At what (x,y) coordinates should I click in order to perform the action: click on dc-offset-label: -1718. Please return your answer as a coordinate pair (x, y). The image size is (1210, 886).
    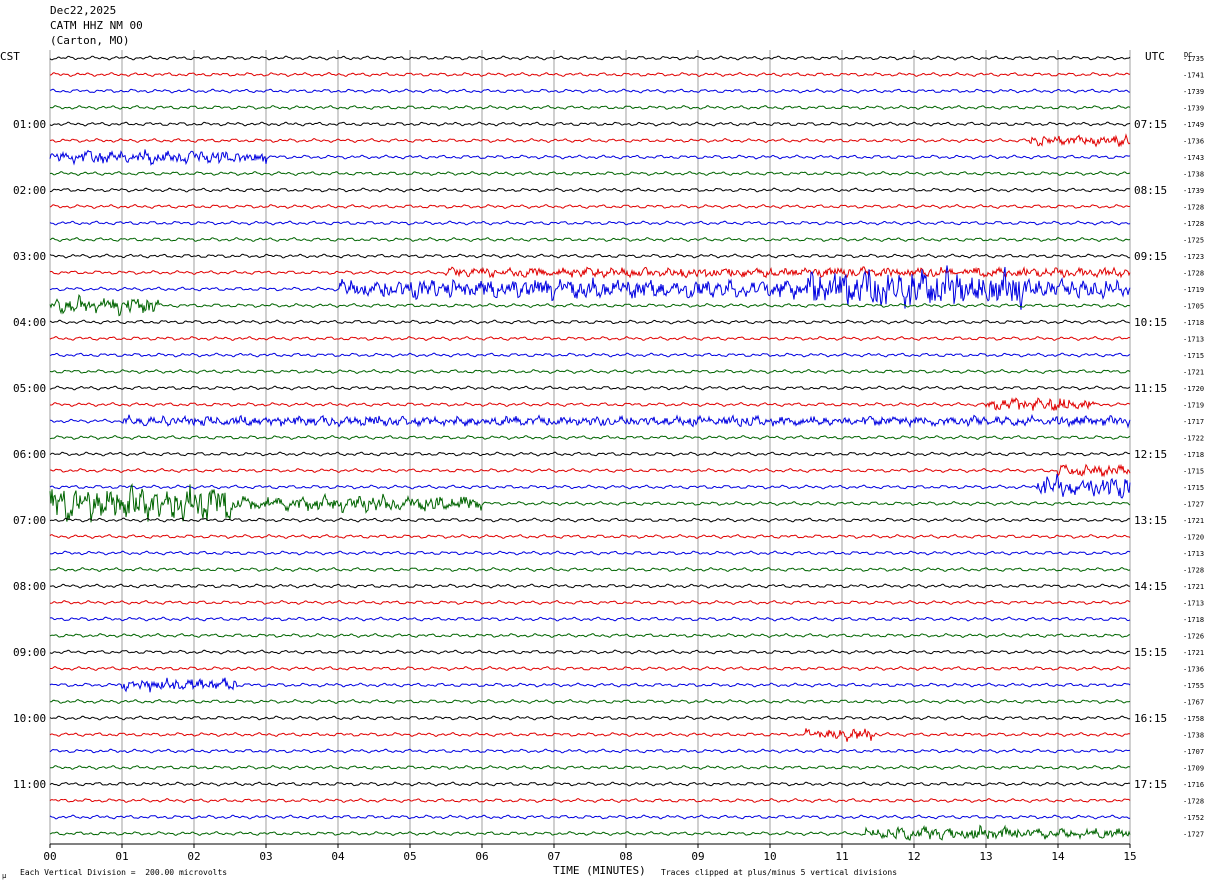
    Looking at the image, I should click on (1193, 620).